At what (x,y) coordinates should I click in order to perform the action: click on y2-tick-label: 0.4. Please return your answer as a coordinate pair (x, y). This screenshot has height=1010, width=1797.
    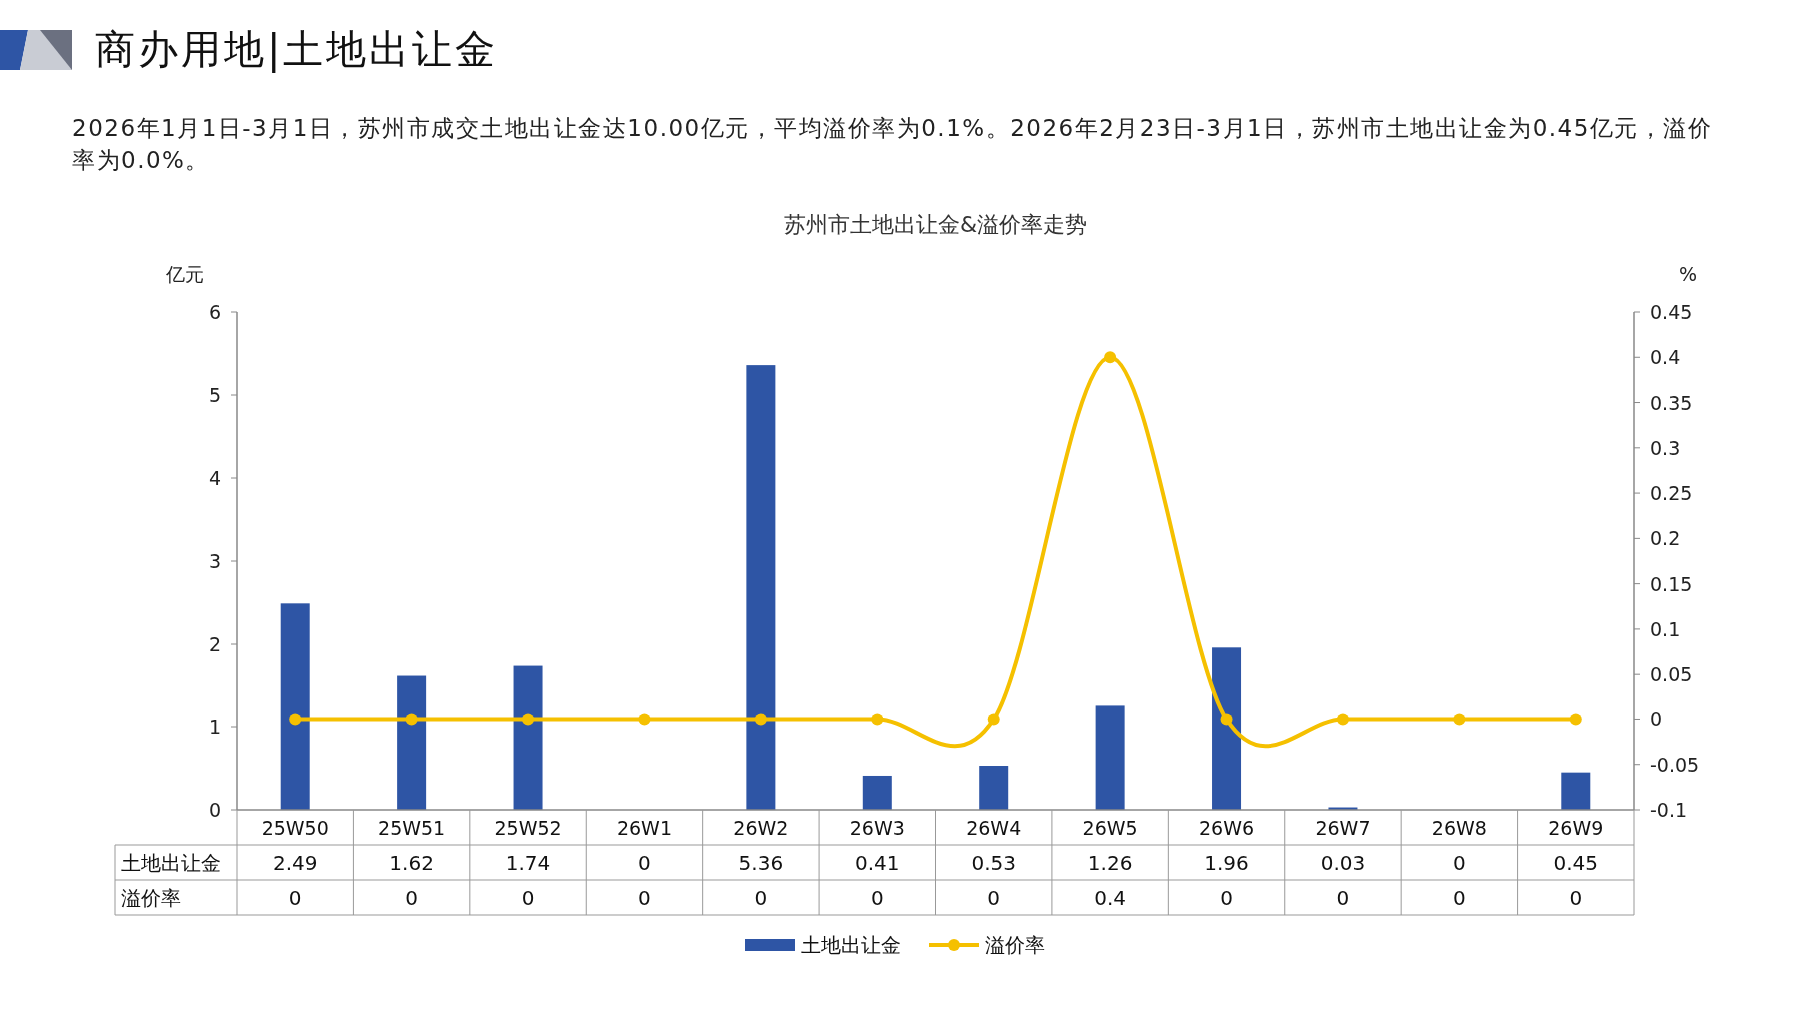
    Looking at the image, I should click on (1665, 357).